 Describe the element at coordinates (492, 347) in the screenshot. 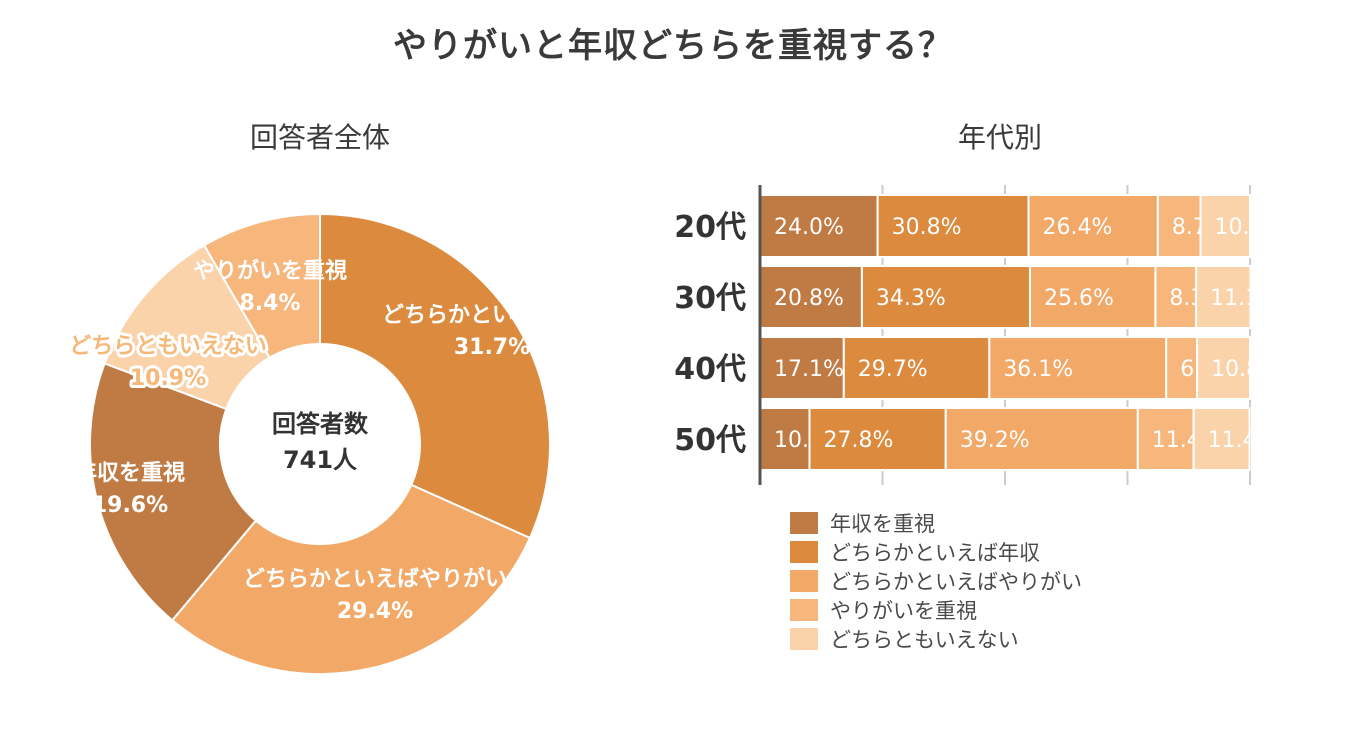

I see `donut-slice-value: 31.7%` at that location.